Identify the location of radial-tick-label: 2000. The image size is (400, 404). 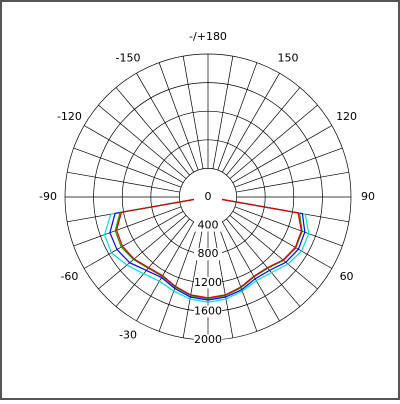
(208, 339).